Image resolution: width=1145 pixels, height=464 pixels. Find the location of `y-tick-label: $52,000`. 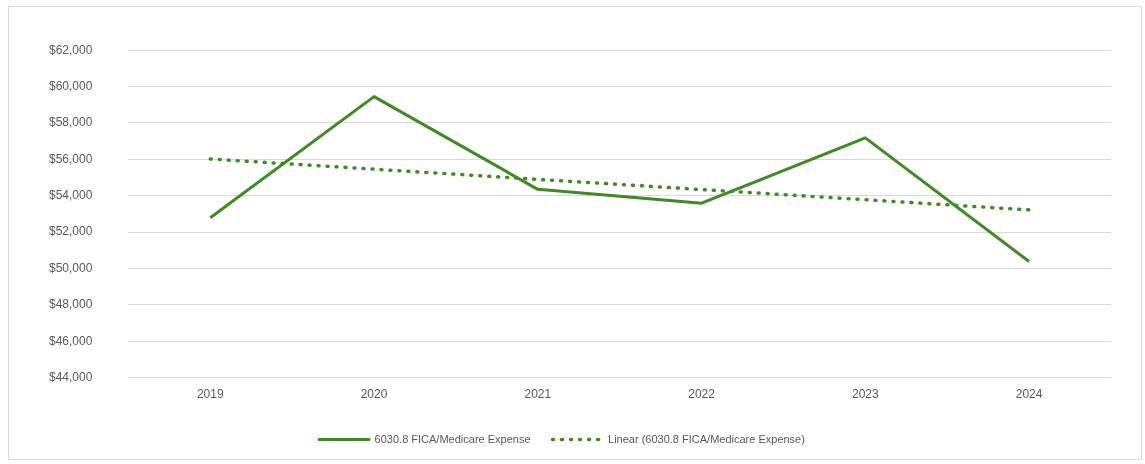

y-tick-label: $52,000 is located at coordinates (70, 231).